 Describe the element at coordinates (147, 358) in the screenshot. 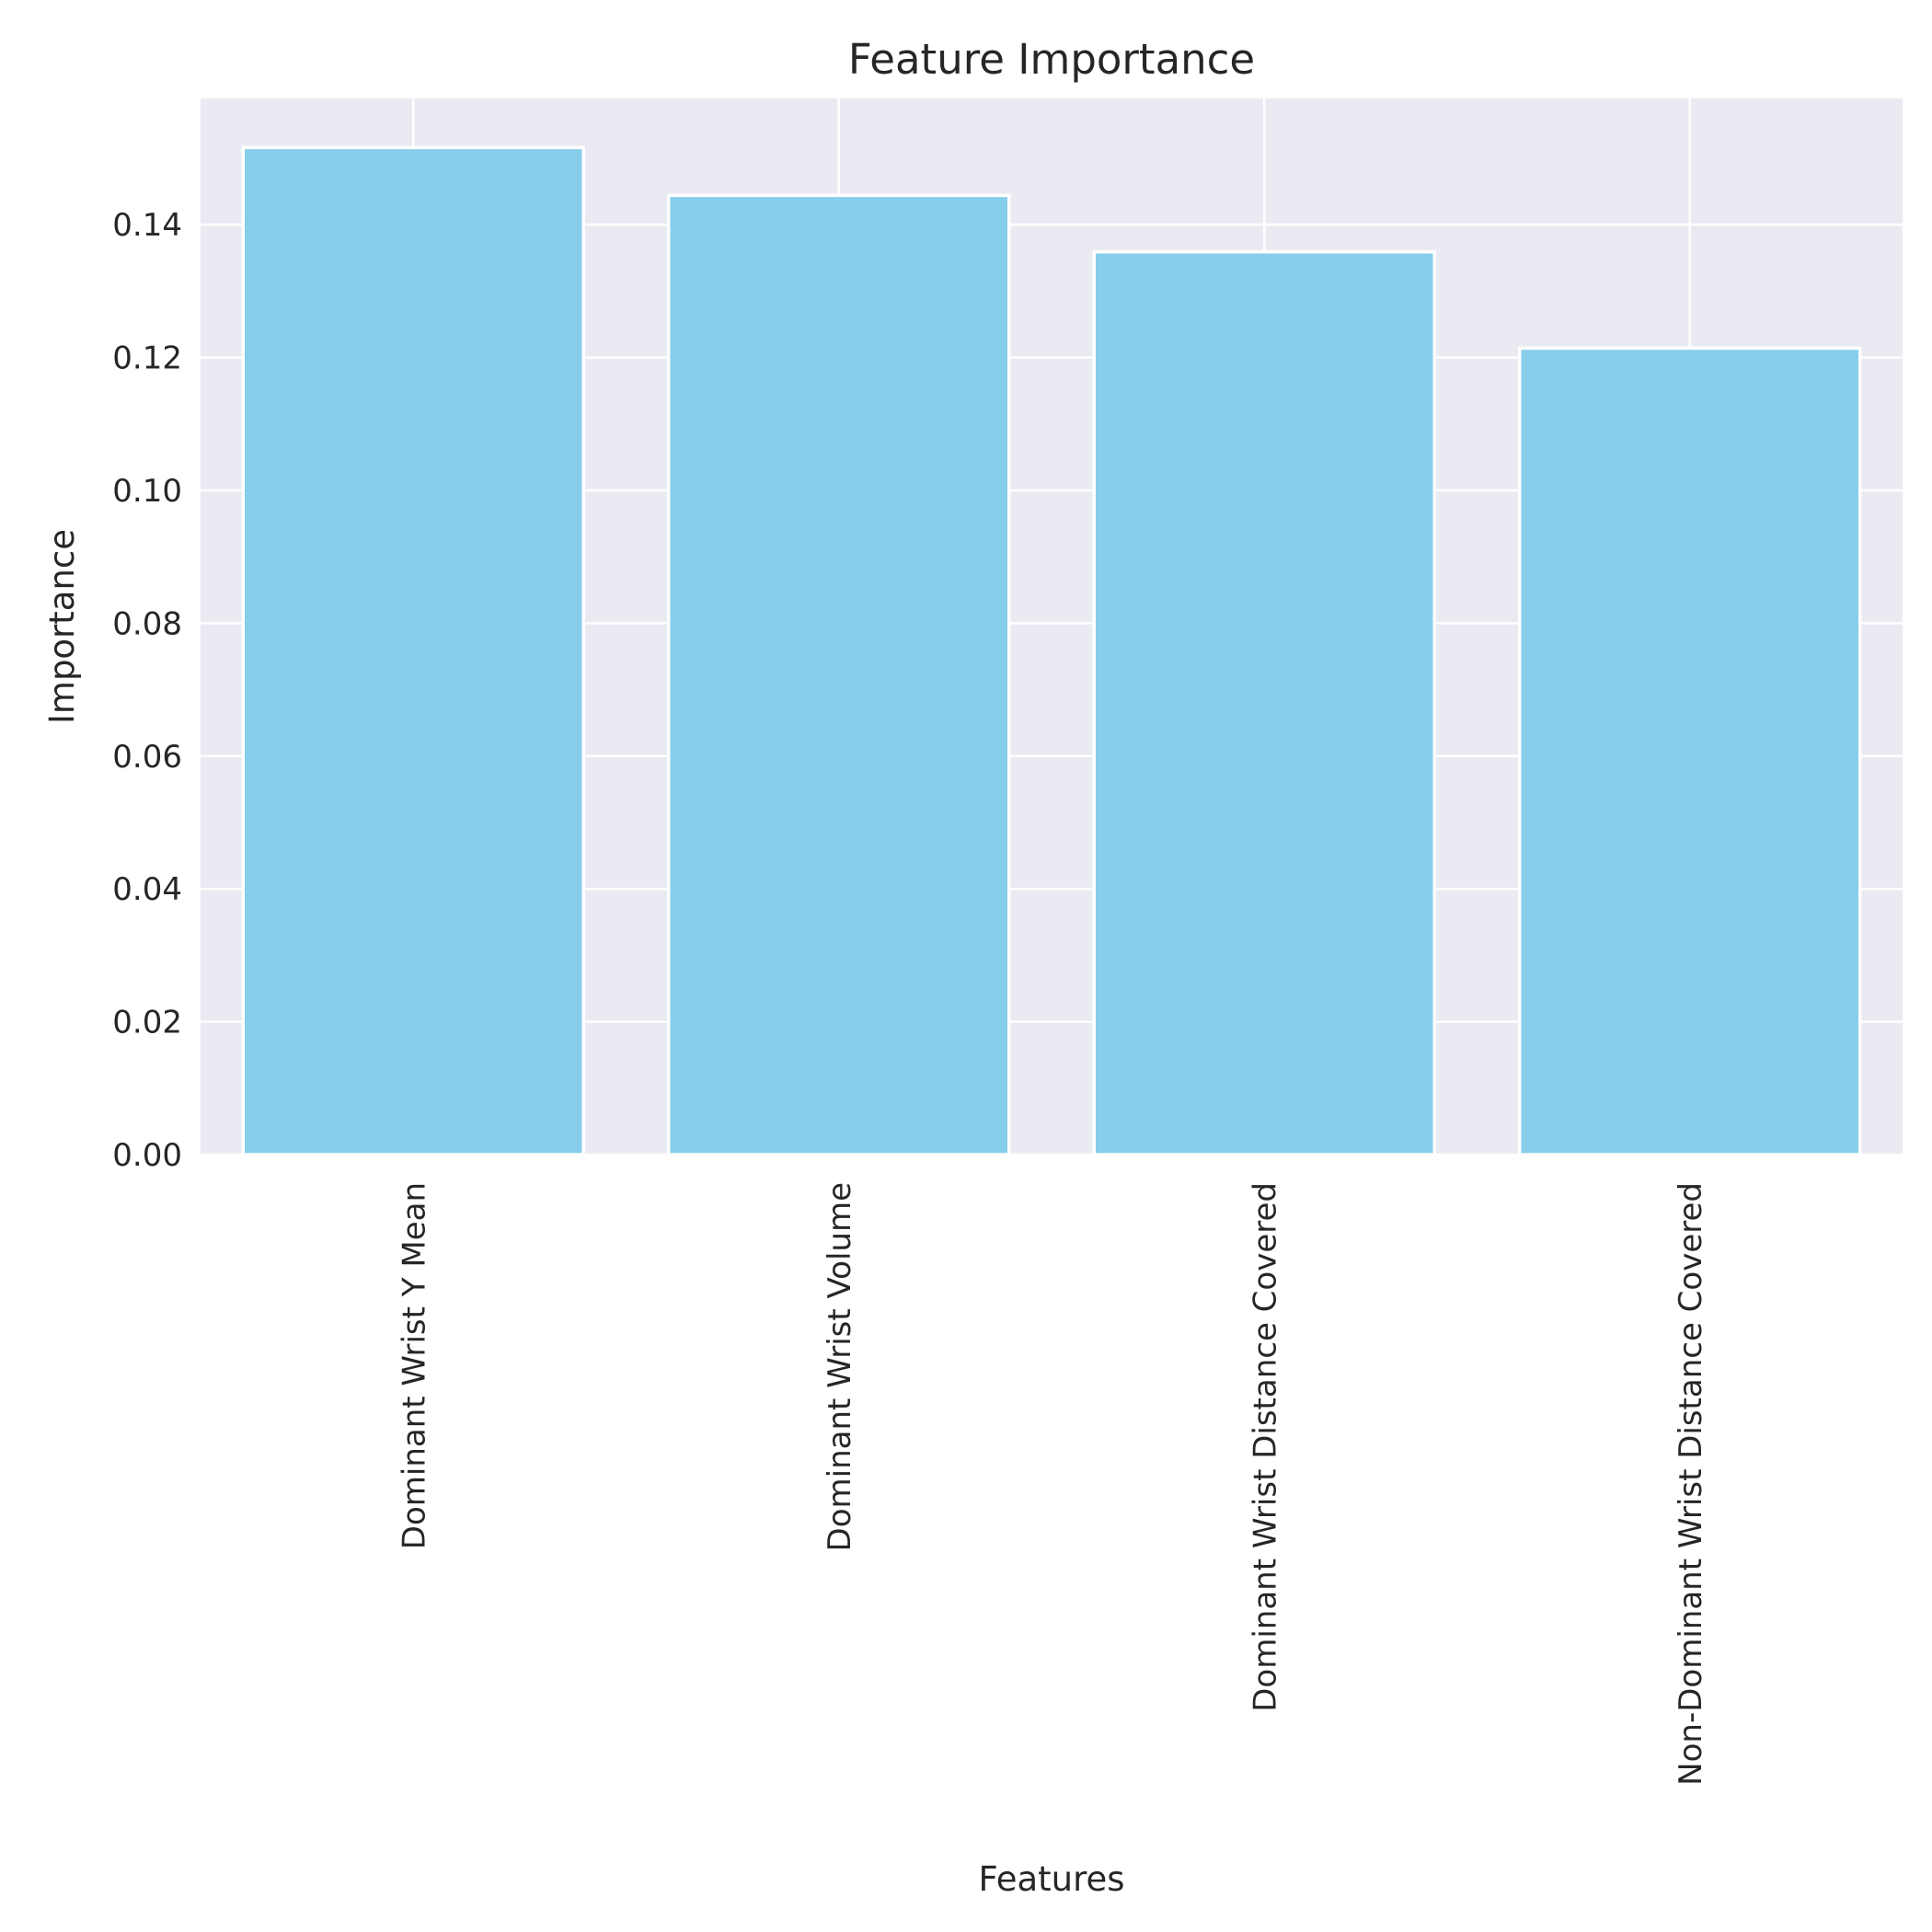

I see `y-tick-label: 0.12` at that location.